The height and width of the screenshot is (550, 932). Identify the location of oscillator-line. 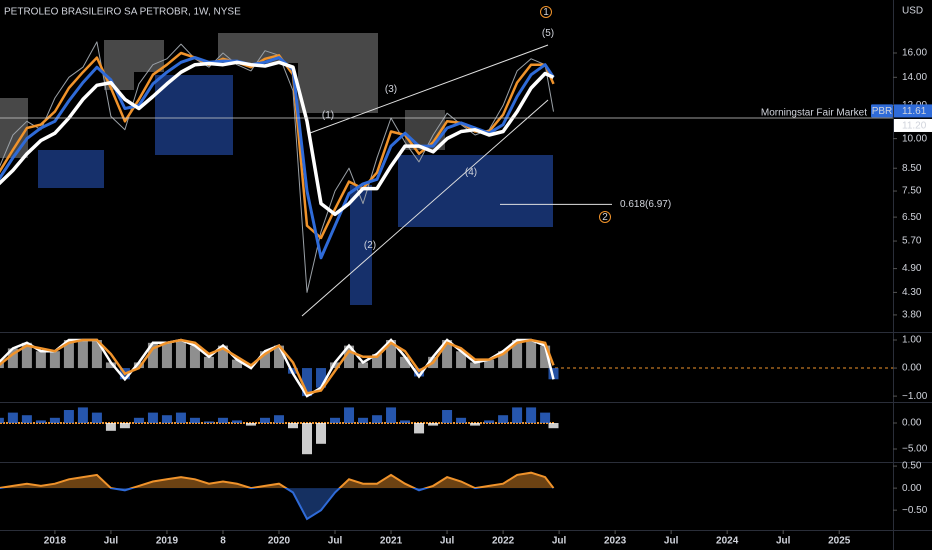
(277, 366).